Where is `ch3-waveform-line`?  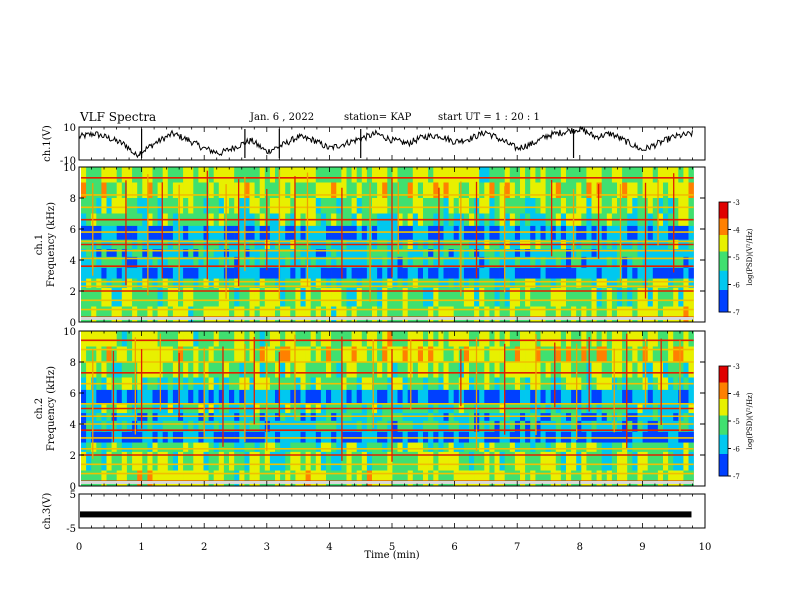 ch3-waveform-line is located at coordinates (386, 514).